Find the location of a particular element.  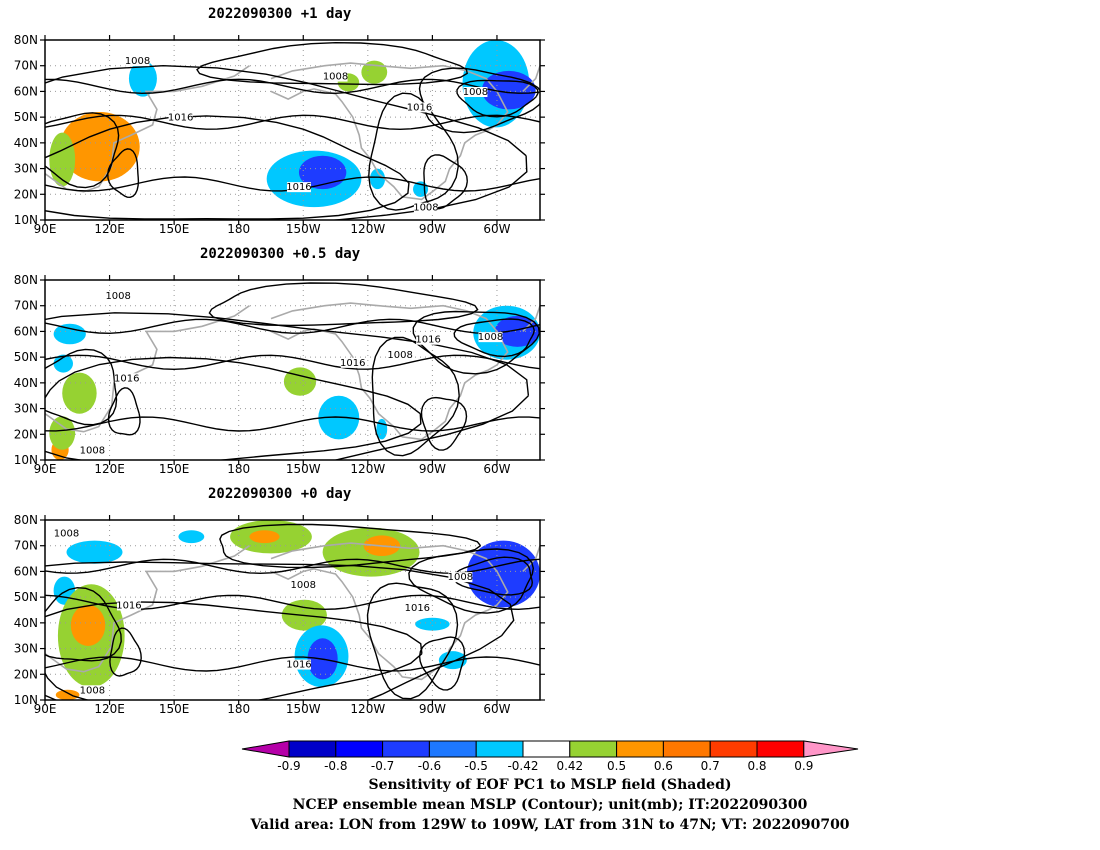

colorbar-tick-label: 0.9 is located at coordinates (803, 766).